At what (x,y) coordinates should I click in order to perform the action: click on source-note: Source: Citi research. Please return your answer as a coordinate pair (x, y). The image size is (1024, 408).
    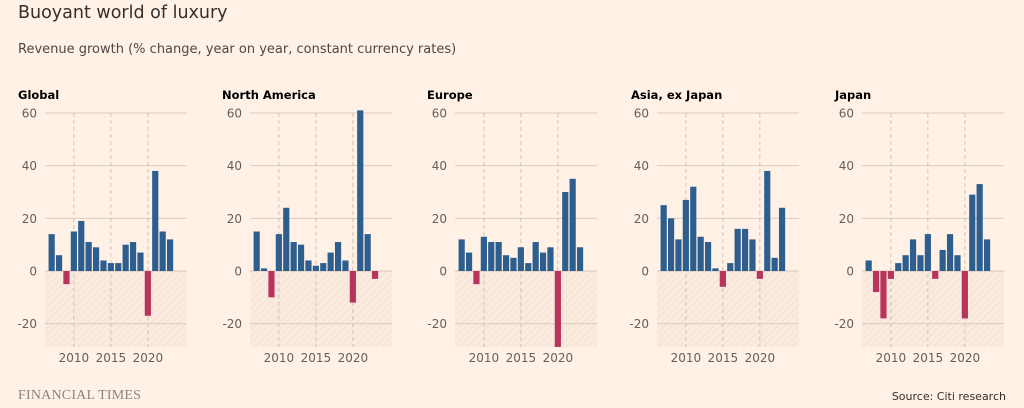
    Looking at the image, I should click on (948, 396).